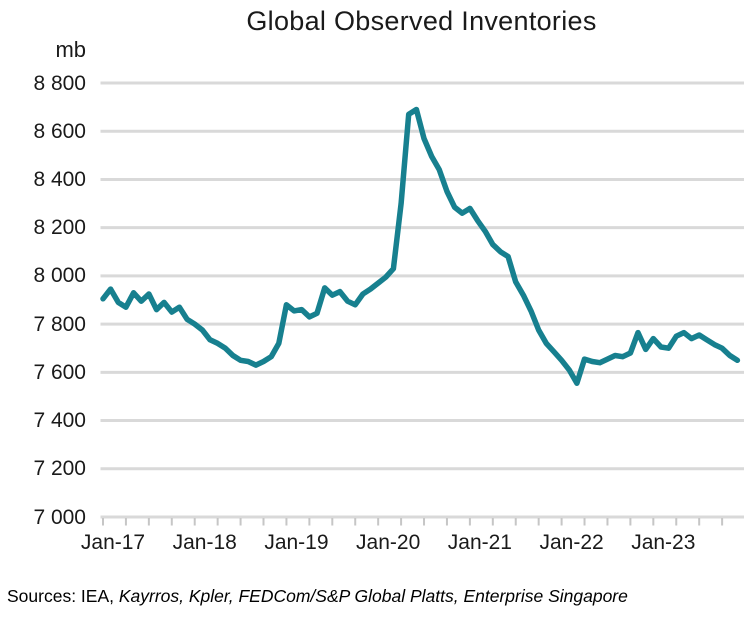 The image size is (753, 617). What do you see at coordinates (70, 49) in the screenshot?
I see `y-axis-unit-label: mb` at bounding box center [70, 49].